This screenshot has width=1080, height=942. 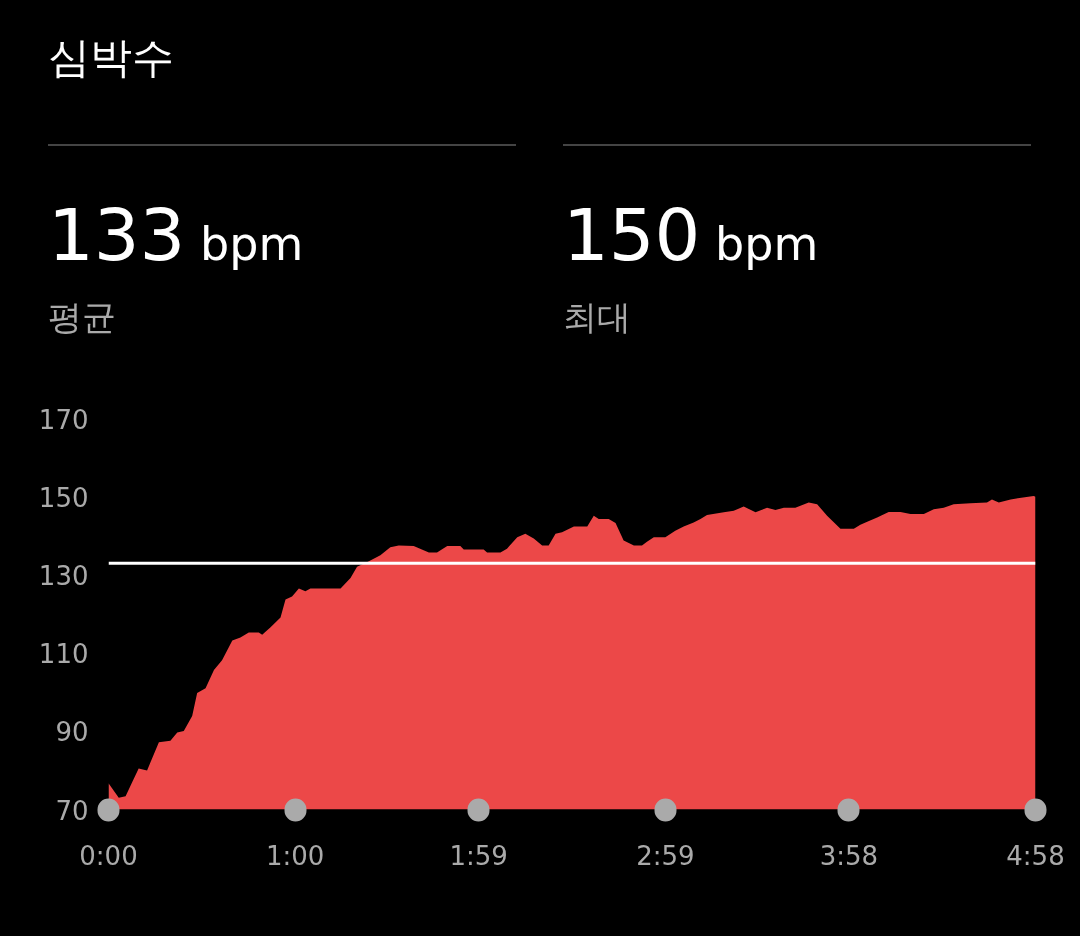 What do you see at coordinates (111, 58) in the screenshot?
I see `chart-title: 심박수` at bounding box center [111, 58].